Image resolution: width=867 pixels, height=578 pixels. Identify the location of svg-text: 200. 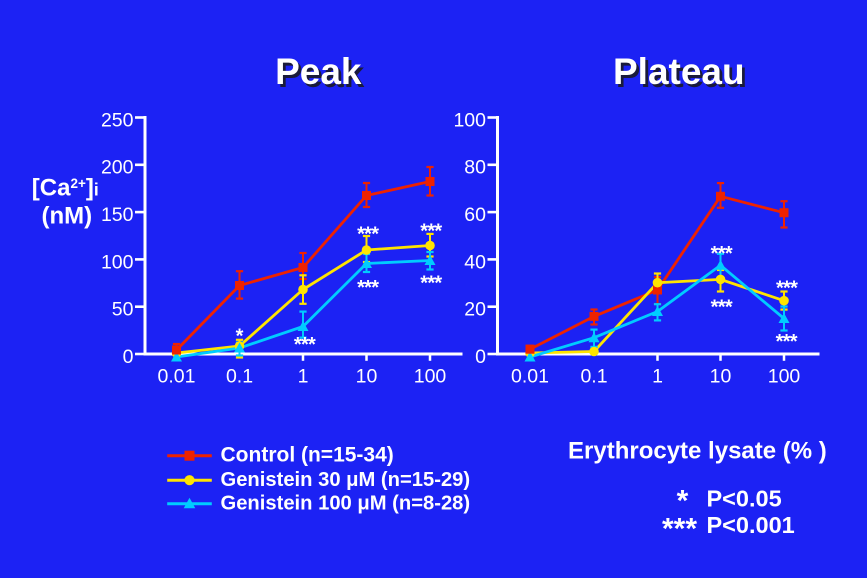
(117, 168).